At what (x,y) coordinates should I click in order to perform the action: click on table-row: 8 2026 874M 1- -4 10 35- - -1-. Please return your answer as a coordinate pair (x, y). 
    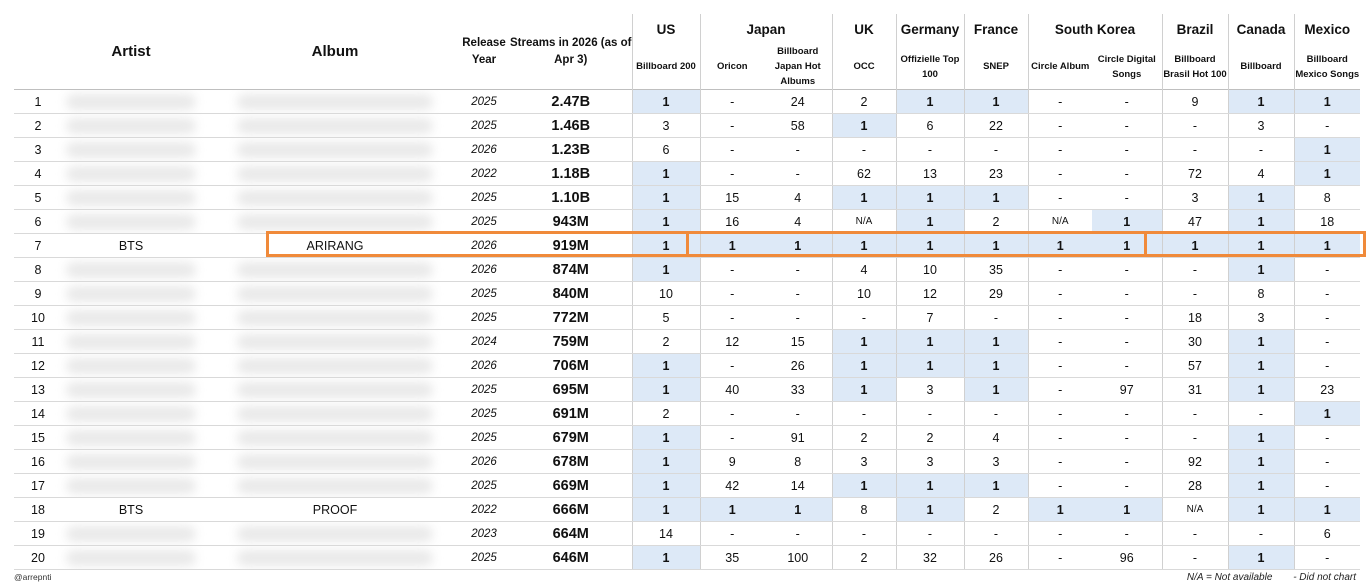
    Looking at the image, I should click on (687, 269).